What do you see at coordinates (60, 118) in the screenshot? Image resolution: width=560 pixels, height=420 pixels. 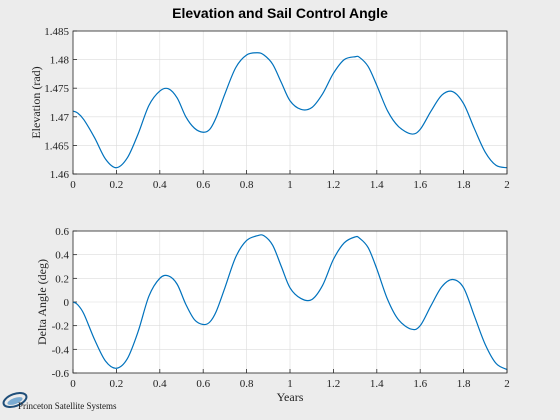 I see `elevation-y-tick-label: 1.47` at bounding box center [60, 118].